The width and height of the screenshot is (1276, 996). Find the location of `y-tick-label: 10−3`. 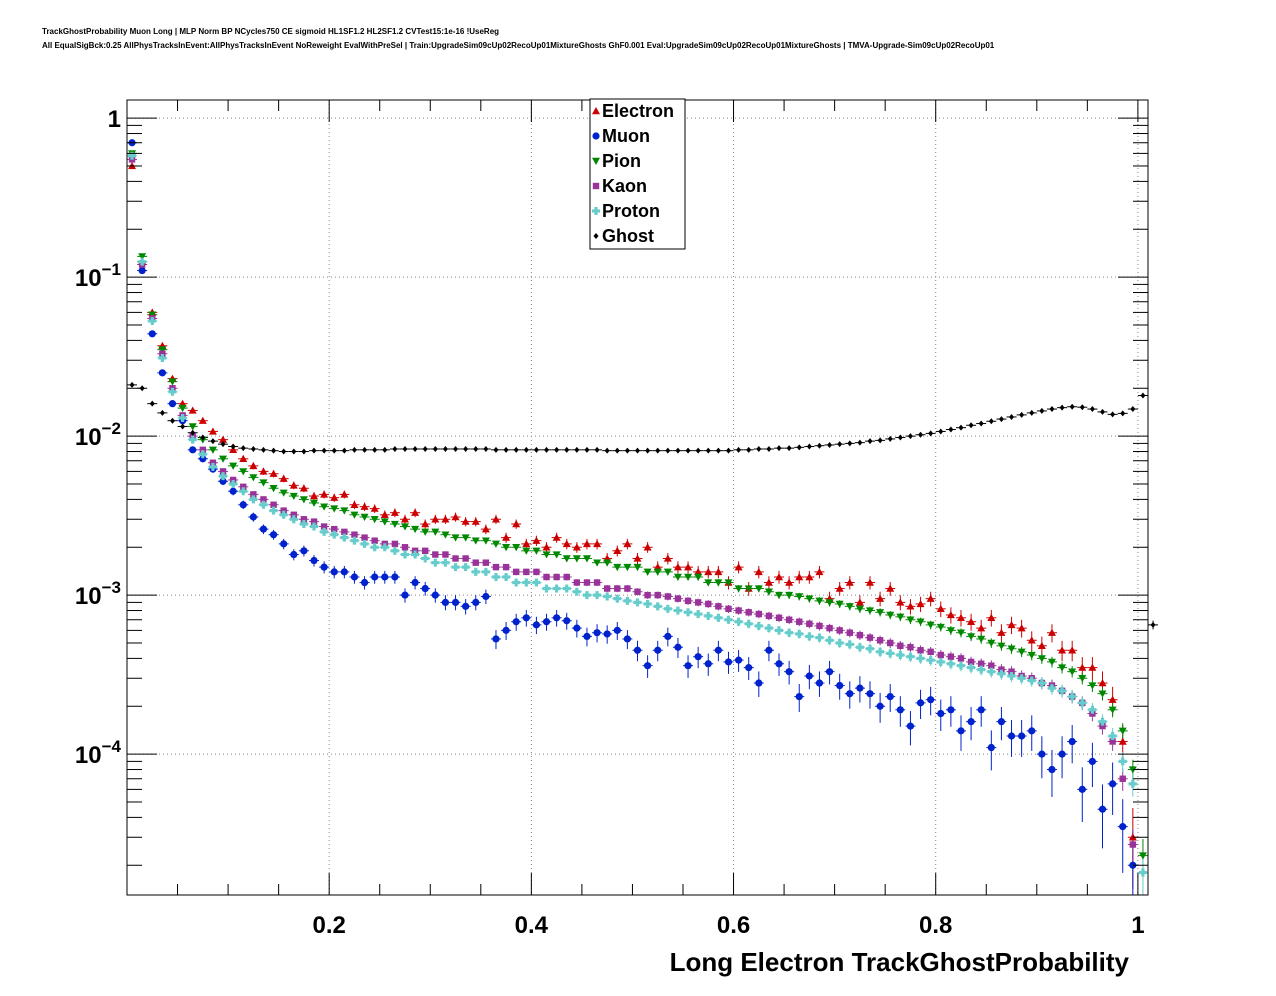

y-tick-label: 10−3 is located at coordinates (98, 594).